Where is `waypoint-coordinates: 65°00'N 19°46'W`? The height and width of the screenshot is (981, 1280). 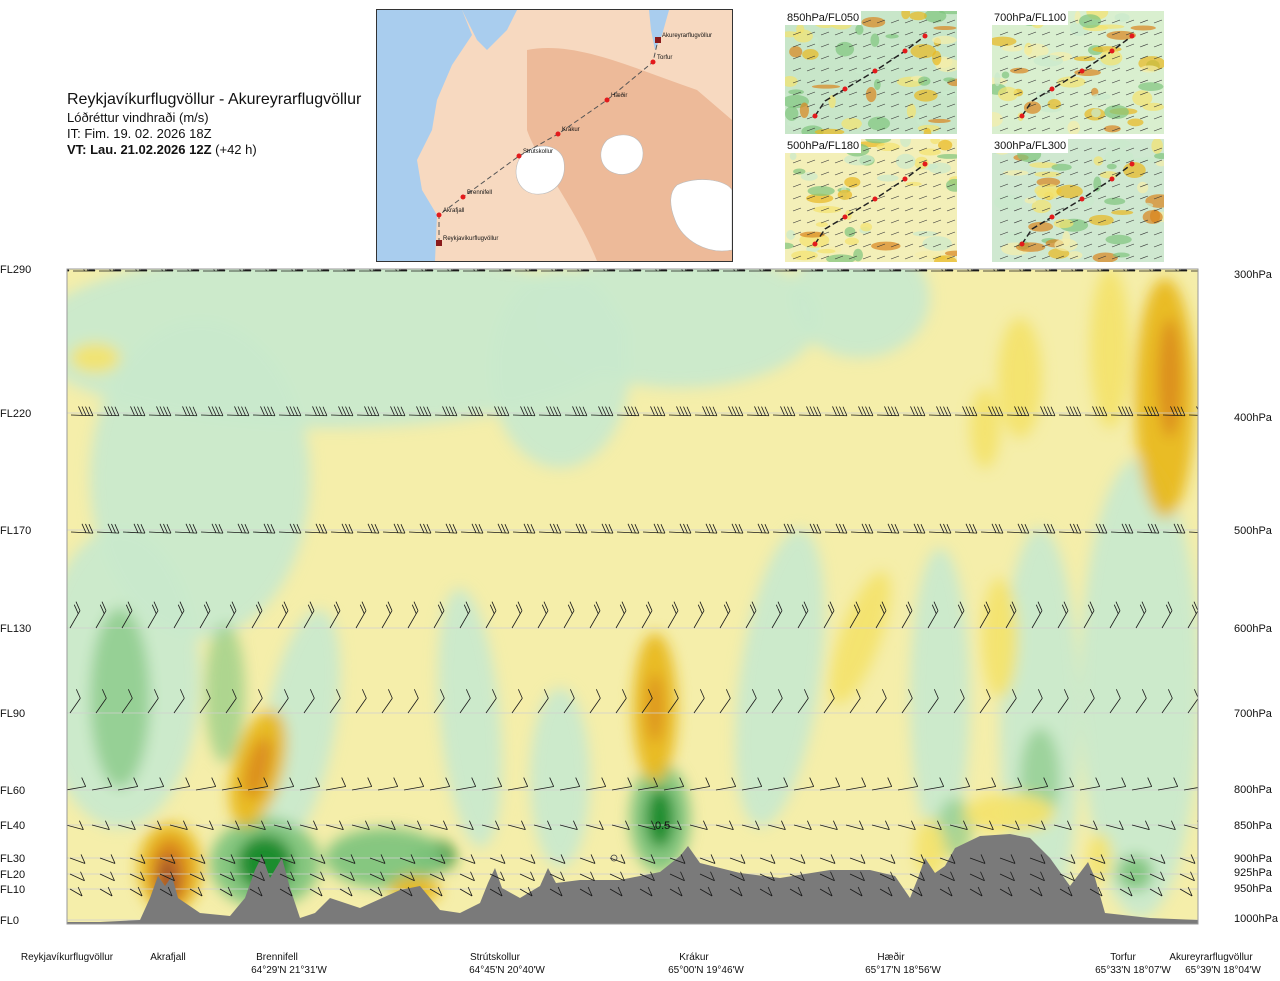
waypoint-coordinates: 65°00'N 19°46'W is located at coordinates (706, 970).